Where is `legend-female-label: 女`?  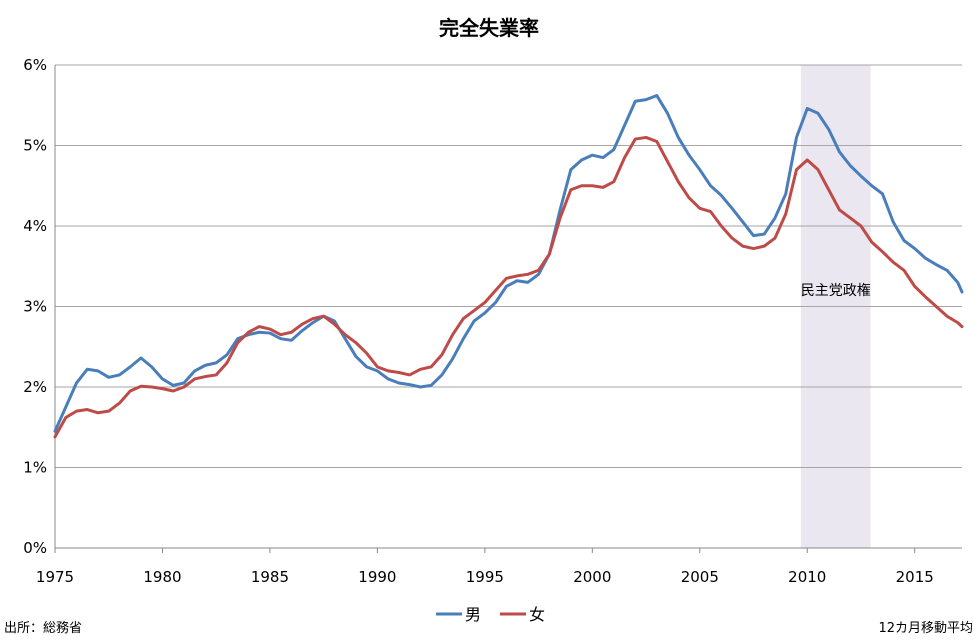 legend-female-label: 女 is located at coordinates (537, 614).